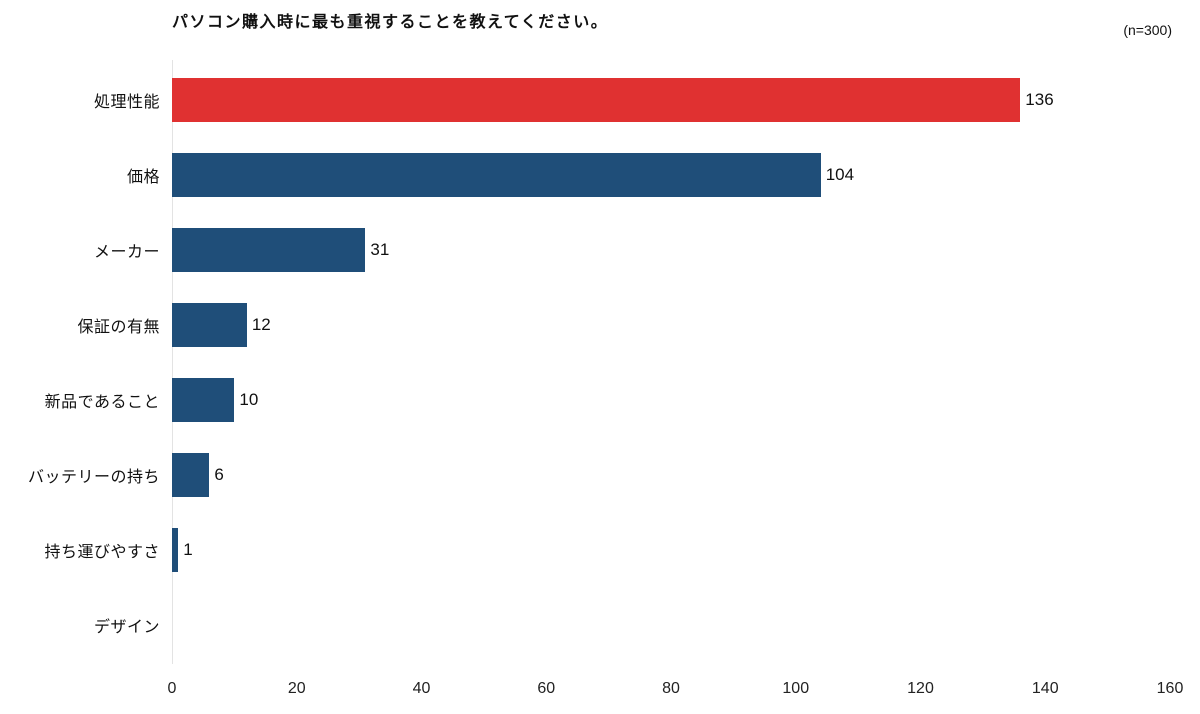 This screenshot has height=714, width=1200. Describe the element at coordinates (1045, 688) in the screenshot. I see `x-tick-label: 140` at that location.